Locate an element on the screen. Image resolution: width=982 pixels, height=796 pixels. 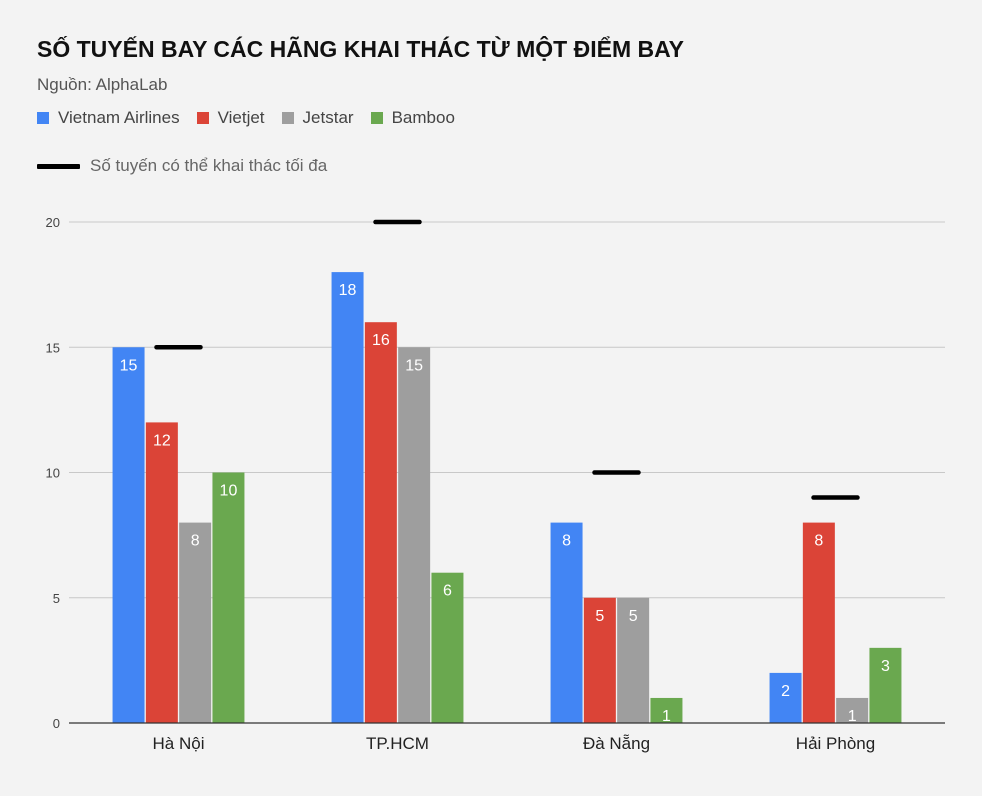
x-tick-label: TP.HCM is located at coordinates (397, 743).